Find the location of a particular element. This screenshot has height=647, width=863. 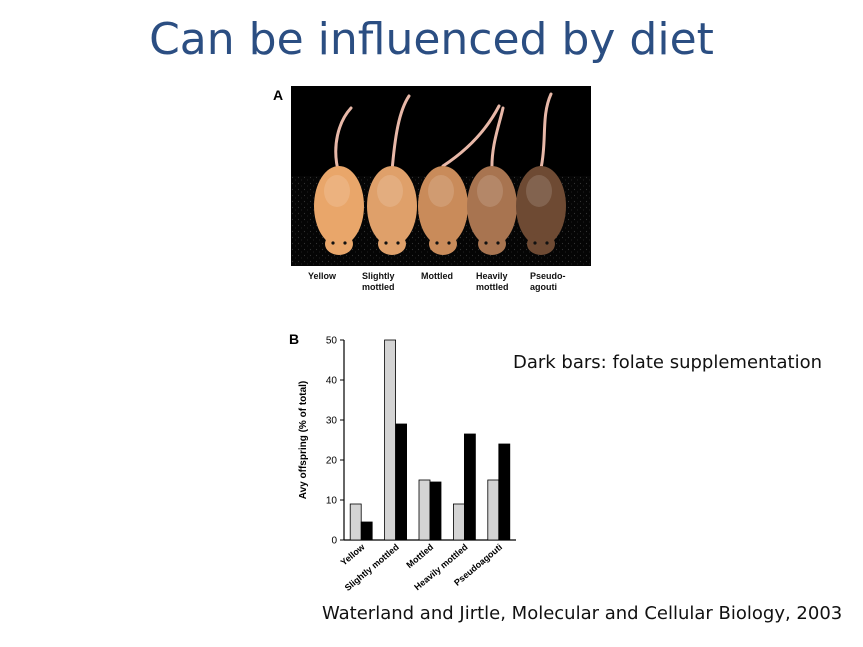

mouse-label-heavily-mottled: Heavily mottled is located at coordinates (492, 282).